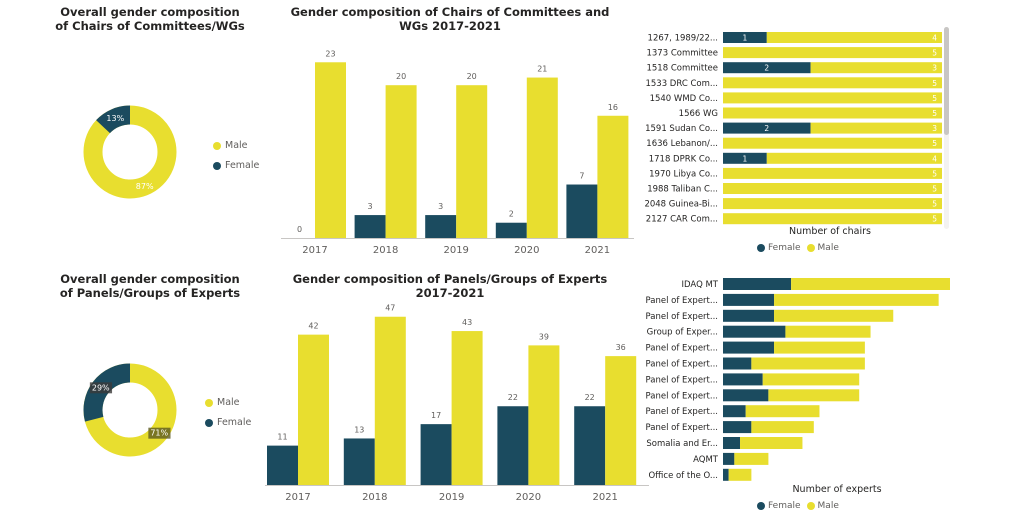  What do you see at coordinates (934, 128) in the screenshot?
I see `hbar-label-male: 3` at bounding box center [934, 128].